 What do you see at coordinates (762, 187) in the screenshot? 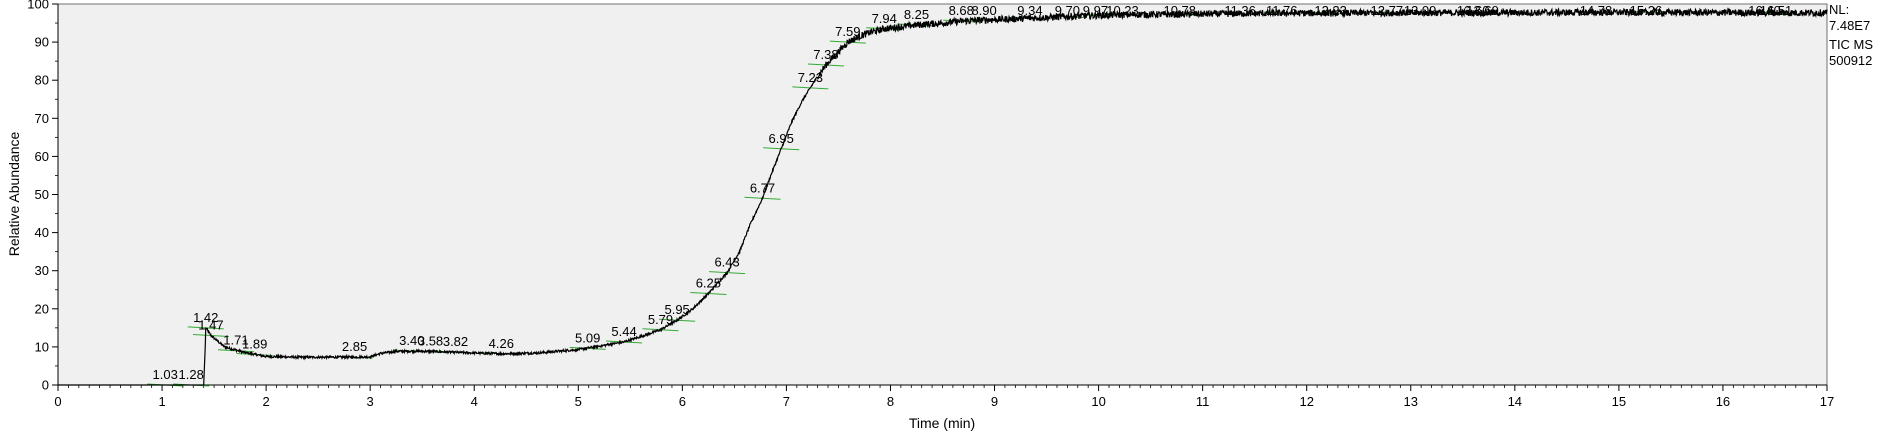
I see `peak-label: 6.77` at bounding box center [762, 187].